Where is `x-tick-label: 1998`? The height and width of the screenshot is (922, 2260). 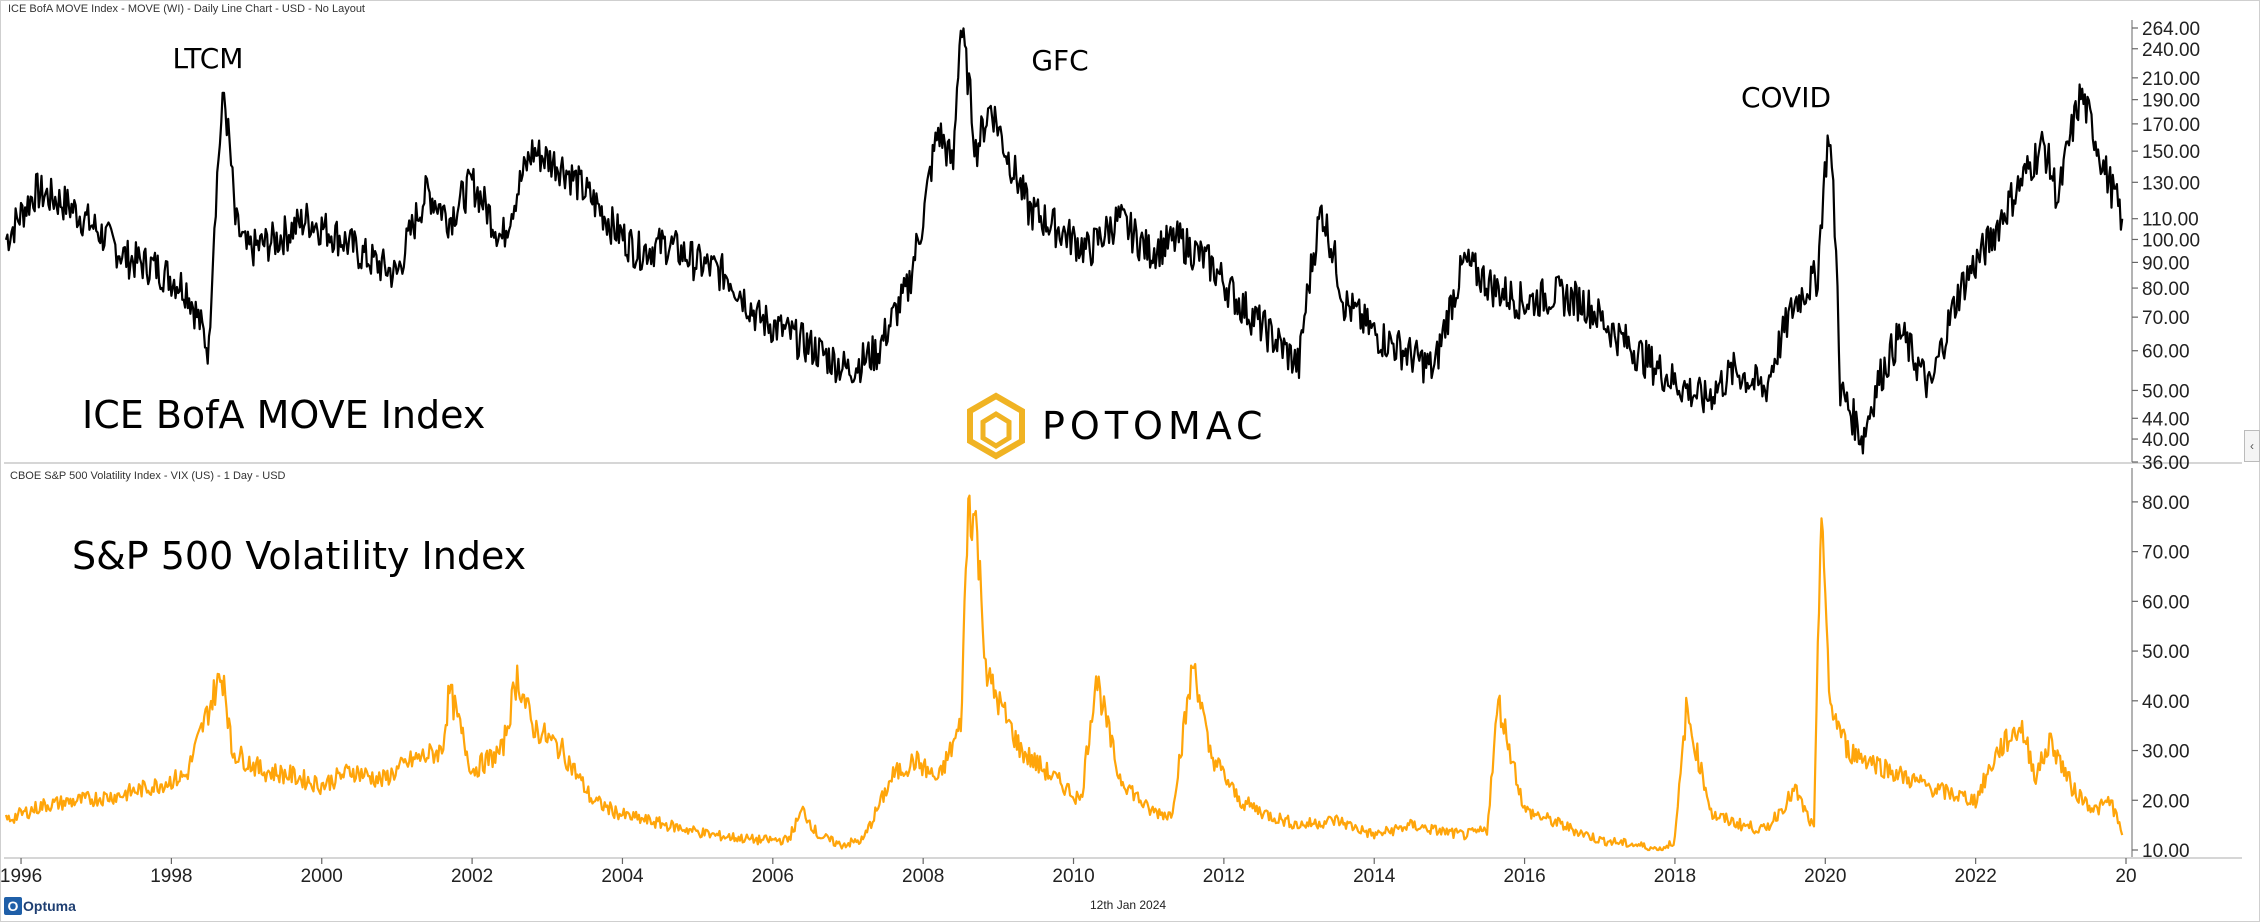
x-tick-label: 1998 is located at coordinates (171, 876).